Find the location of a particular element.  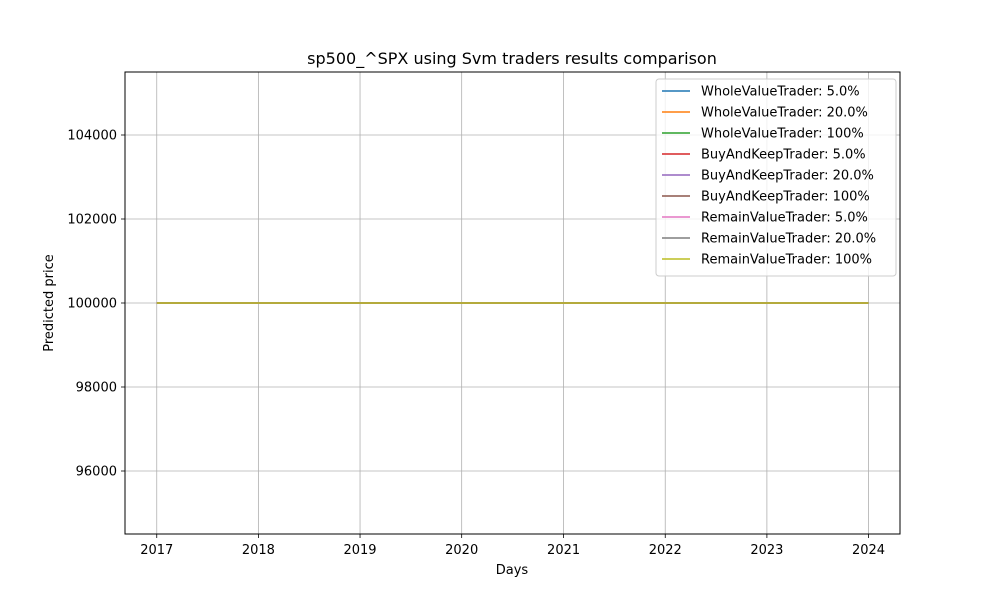

y-tick-label: 100000 is located at coordinates (92, 304).